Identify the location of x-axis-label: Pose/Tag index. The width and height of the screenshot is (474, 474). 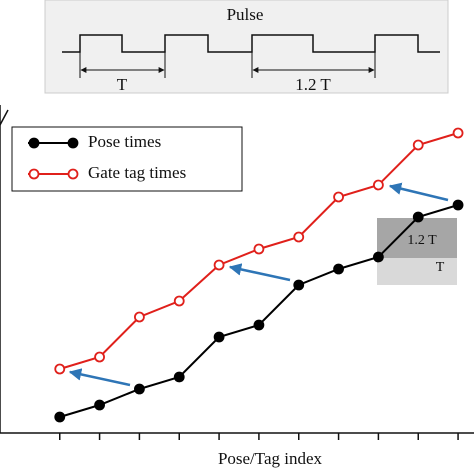
(270, 458).